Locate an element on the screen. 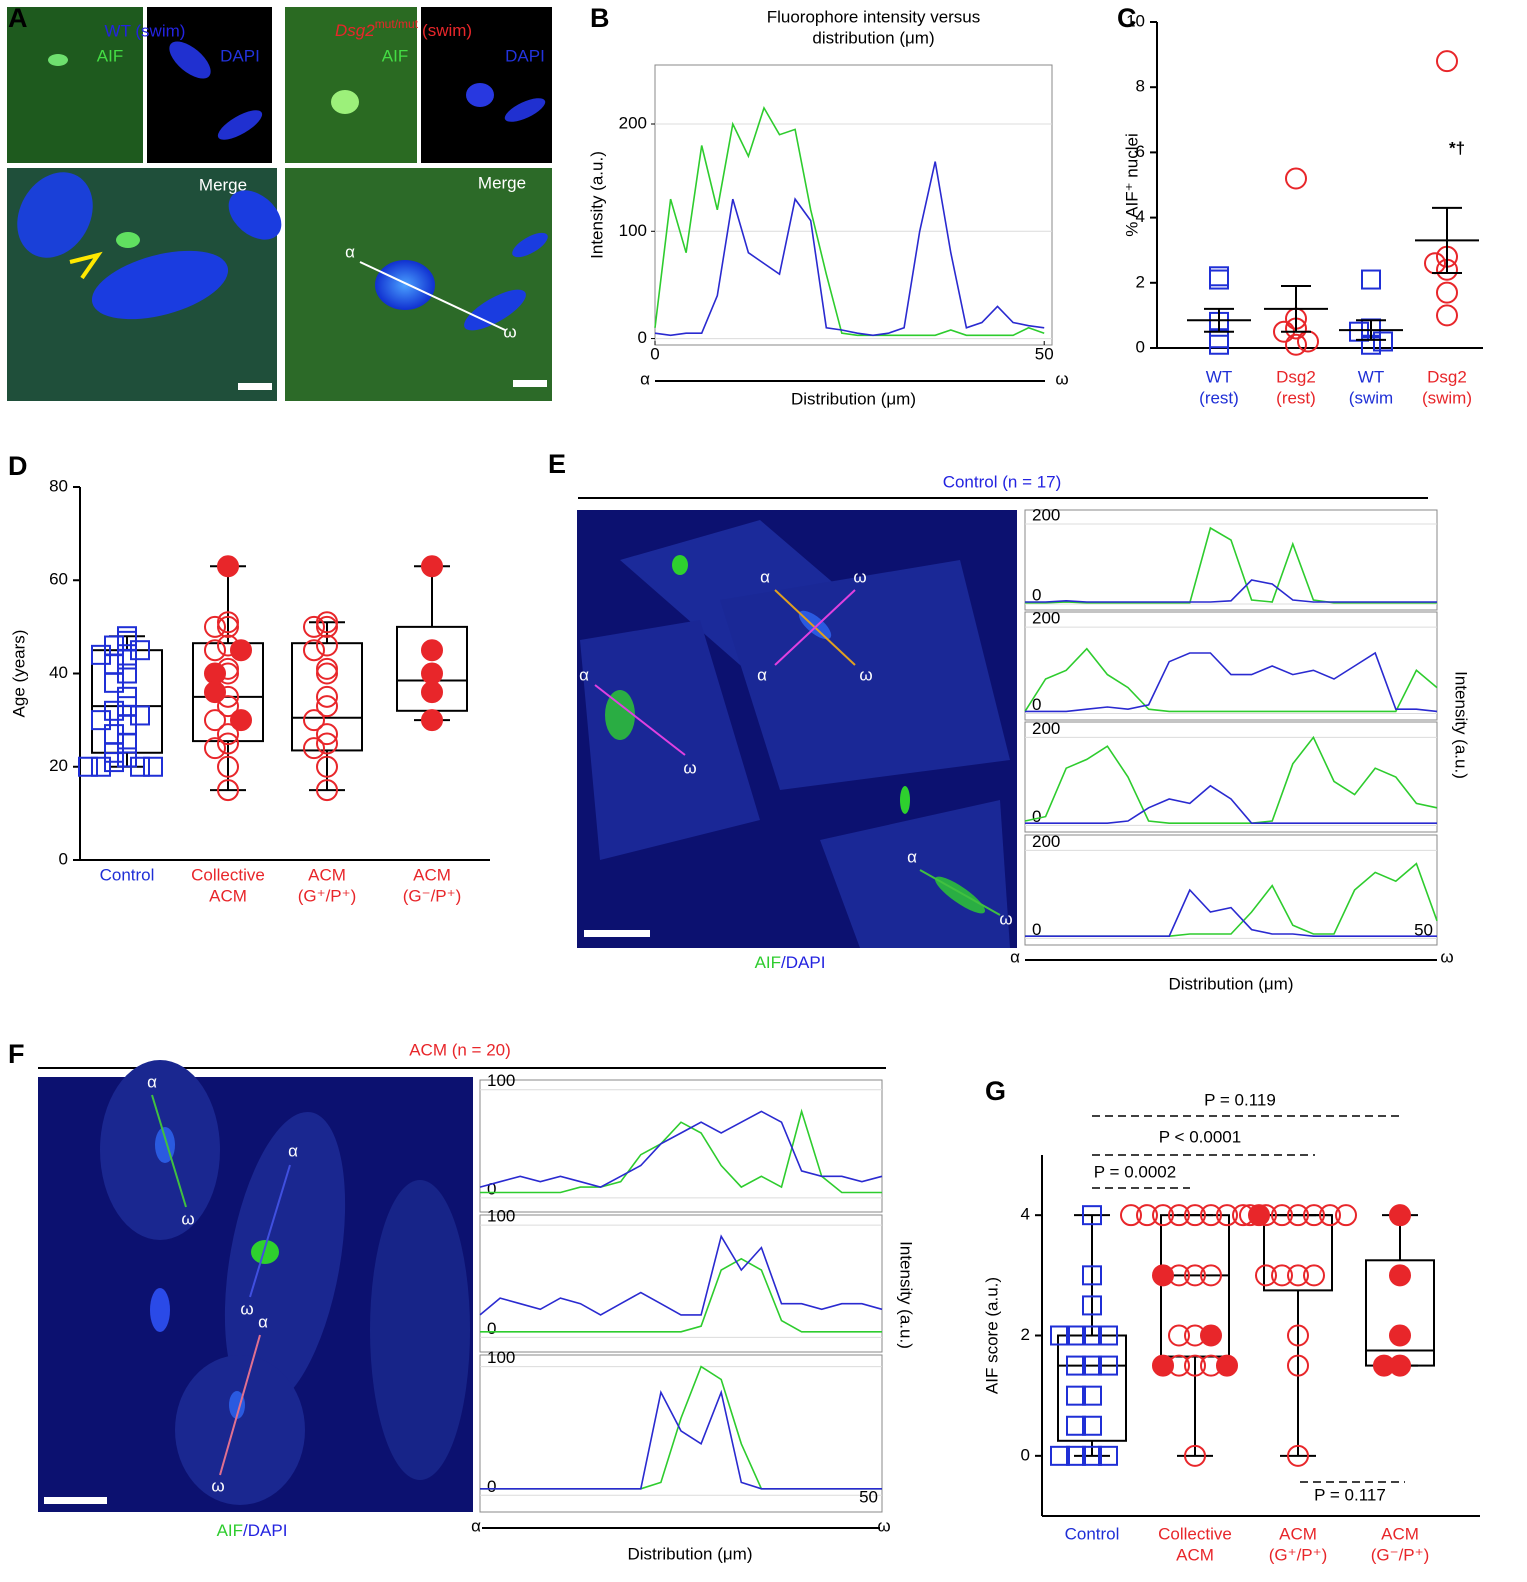 The image size is (1527, 1582). stain-dapi: /DAPI is located at coordinates (265, 1530).